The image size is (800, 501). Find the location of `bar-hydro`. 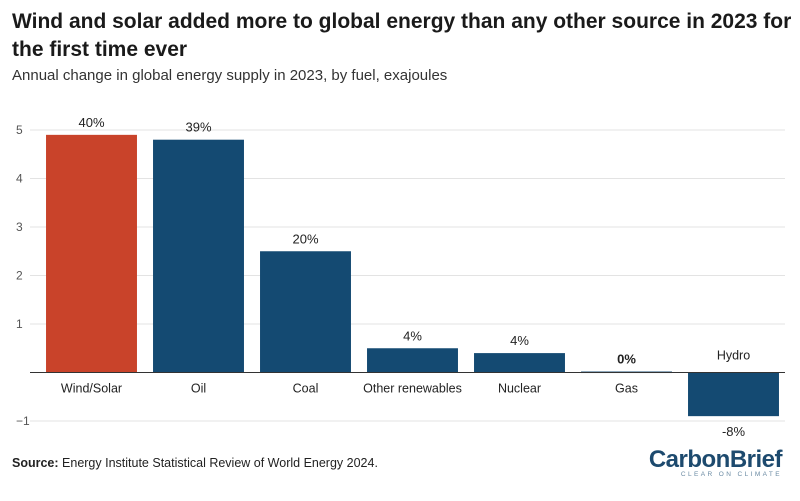

bar-hydro is located at coordinates (733, 394).